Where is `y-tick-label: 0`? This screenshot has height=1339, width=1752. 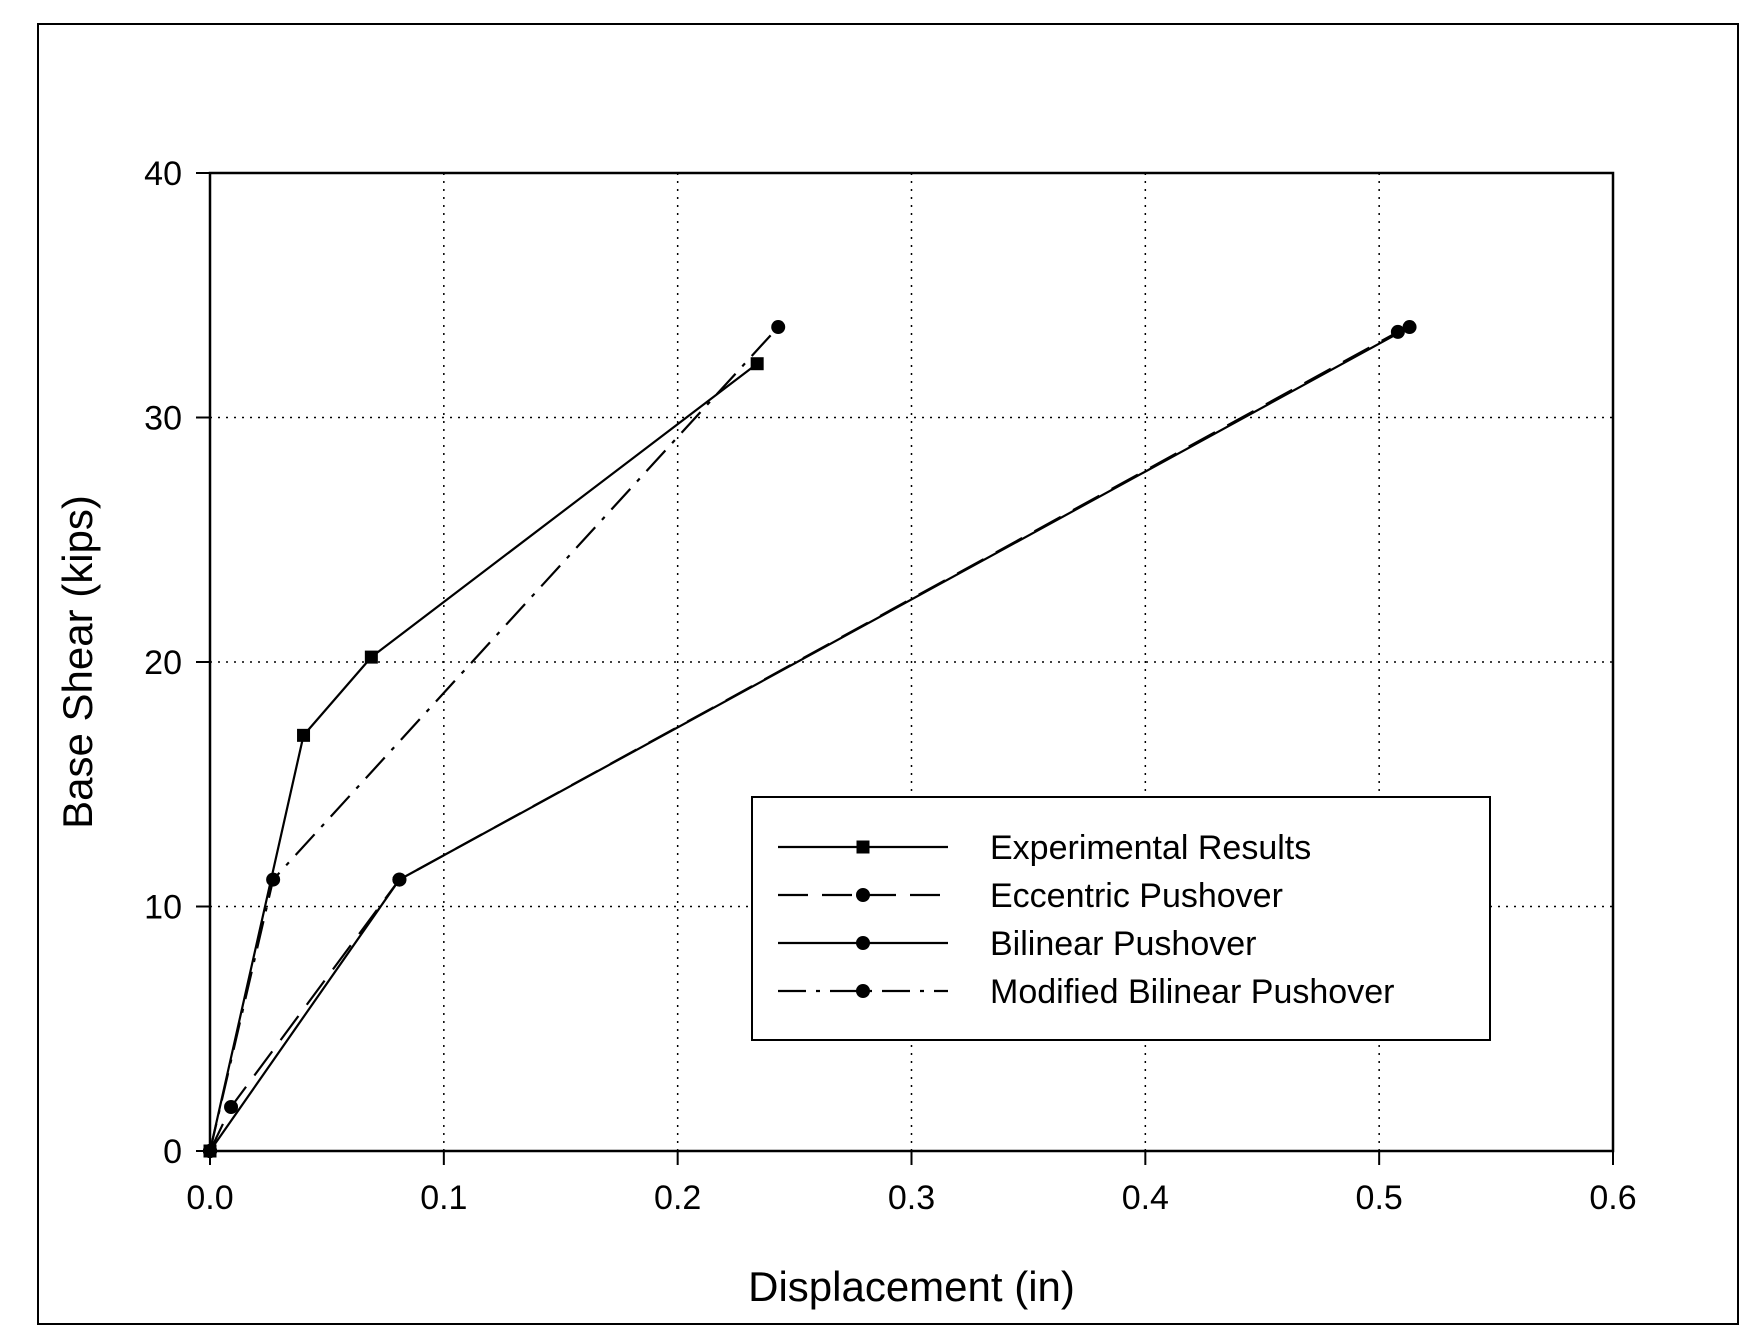 y-tick-label: 0 is located at coordinates (172, 1152).